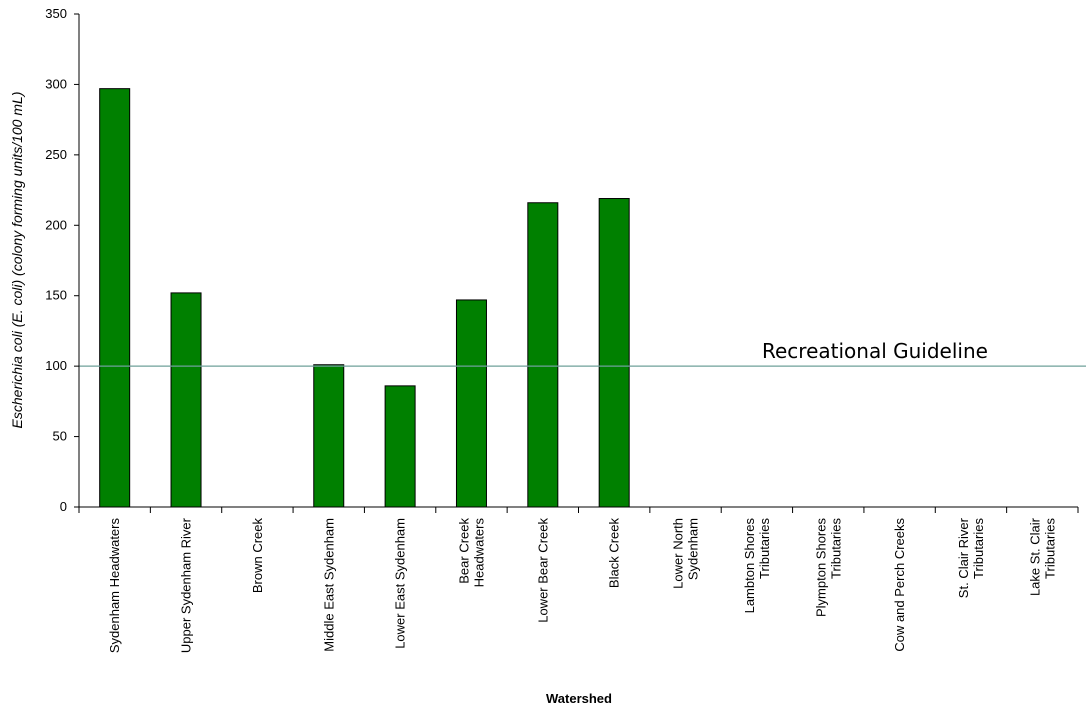 This screenshot has width=1086, height=712. Describe the element at coordinates (56, 224) in the screenshot. I see `y-tick-label: 200` at that location.